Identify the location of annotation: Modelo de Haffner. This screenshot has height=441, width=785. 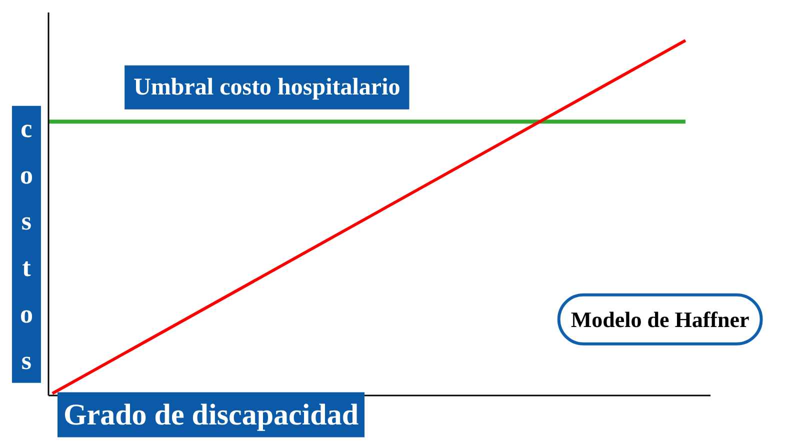
(660, 319).